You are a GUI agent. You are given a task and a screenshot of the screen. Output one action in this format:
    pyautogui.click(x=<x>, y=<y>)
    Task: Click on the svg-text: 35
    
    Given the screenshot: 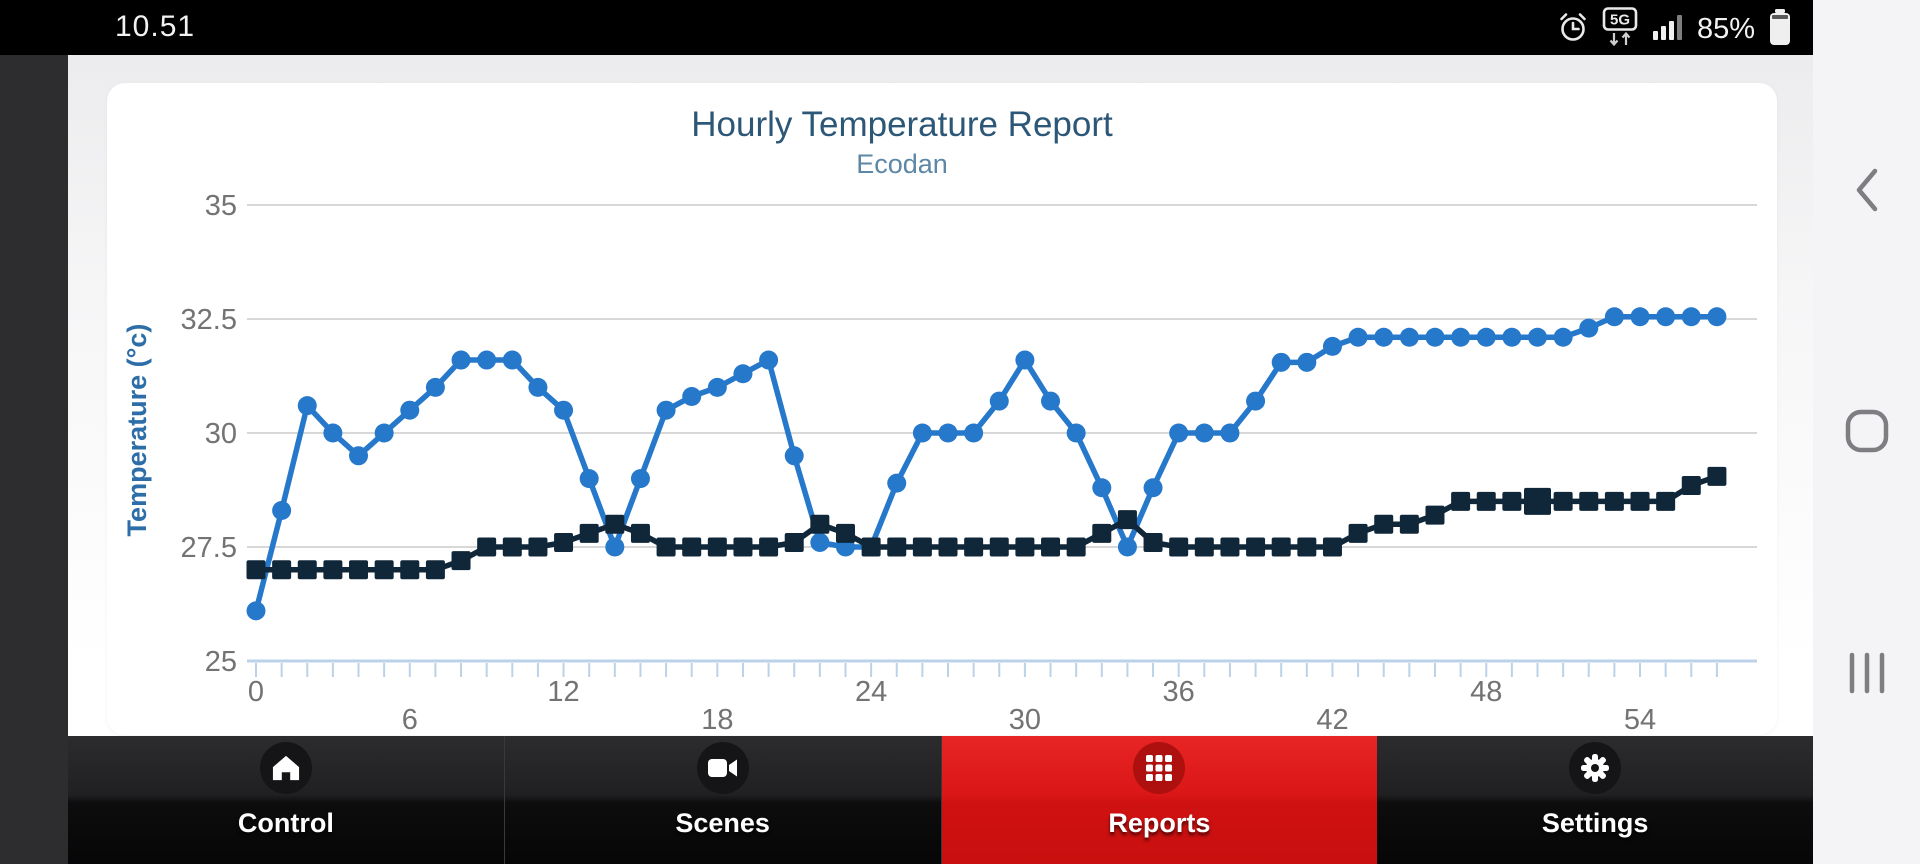 What is the action you would take?
    pyautogui.click(x=221, y=206)
    